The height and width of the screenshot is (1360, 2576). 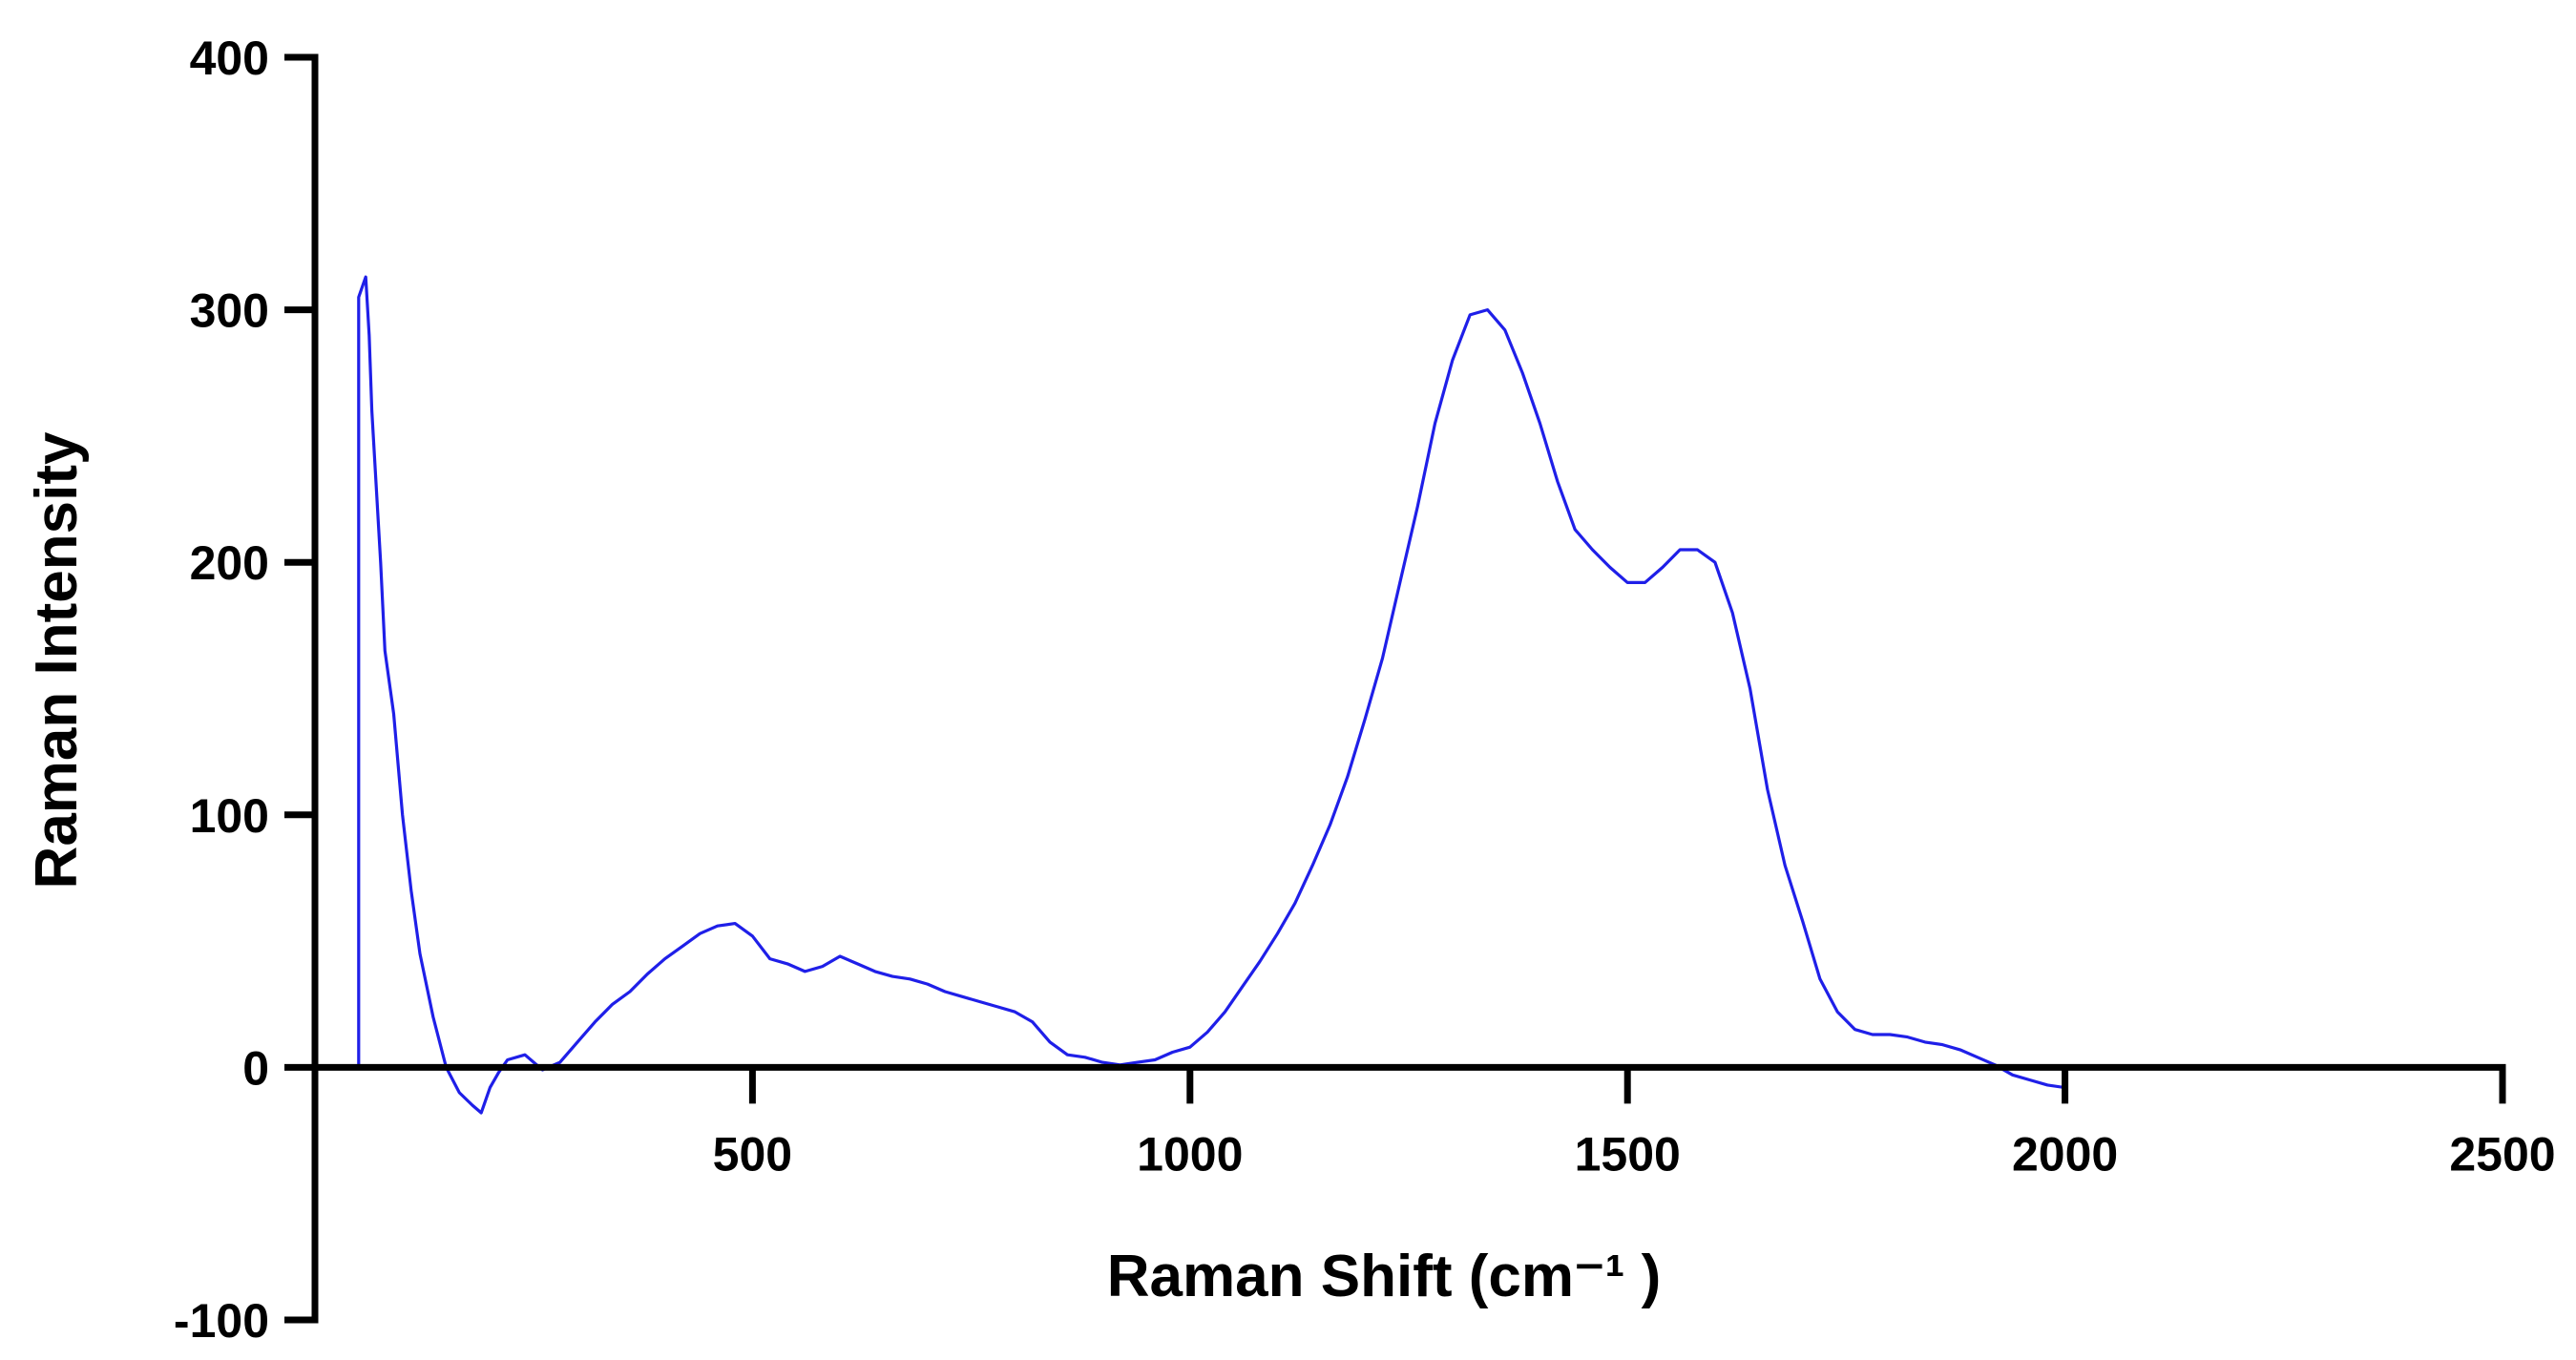 I want to click on x-tick-label: 1500, so click(x=1628, y=1154).